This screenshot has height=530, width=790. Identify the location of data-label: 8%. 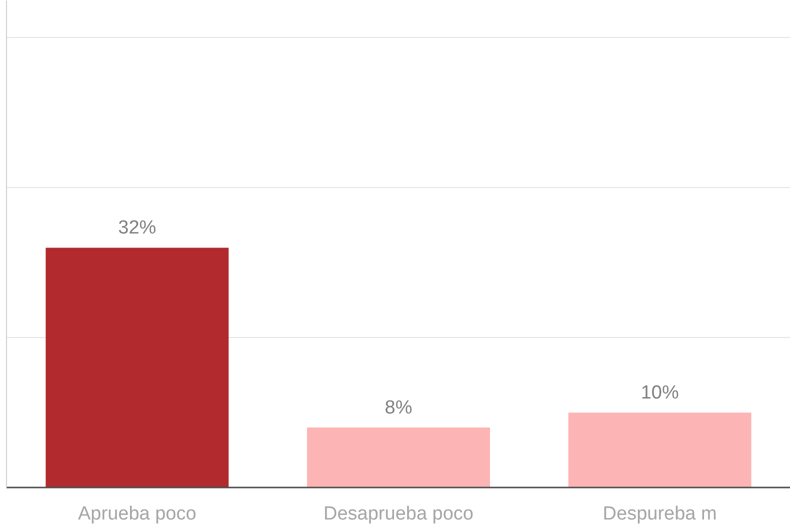
(398, 408).